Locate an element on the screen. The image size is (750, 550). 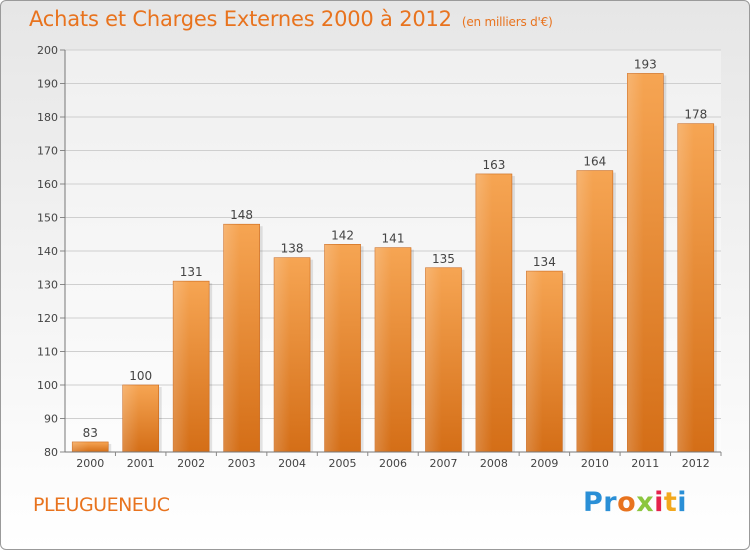
x-tick-label: 2011 is located at coordinates (645, 463).